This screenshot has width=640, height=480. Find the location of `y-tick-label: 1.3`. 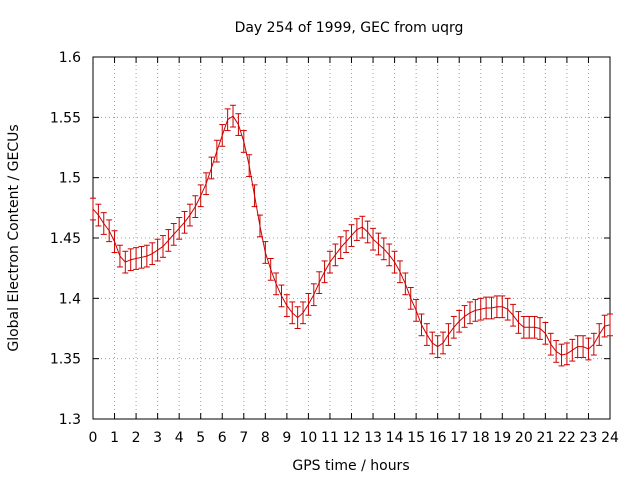

y-tick-label: 1.3 is located at coordinates (70, 420).